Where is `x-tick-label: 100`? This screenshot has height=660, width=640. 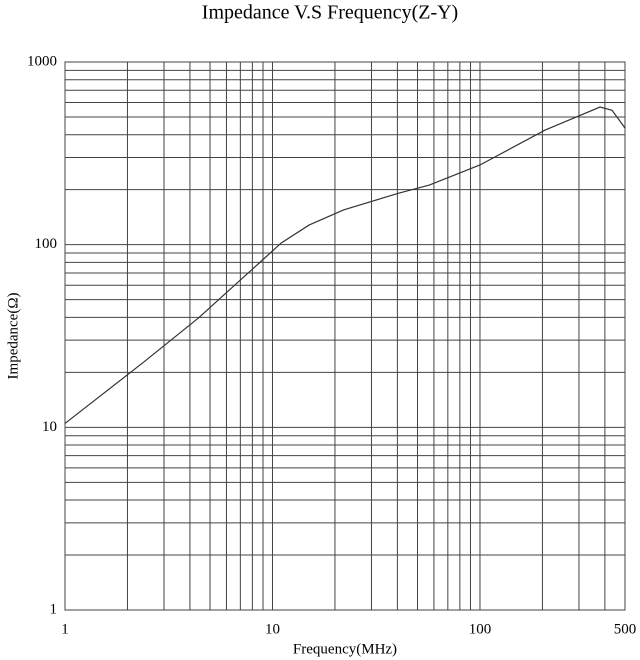 x-tick-label: 100 is located at coordinates (480, 629).